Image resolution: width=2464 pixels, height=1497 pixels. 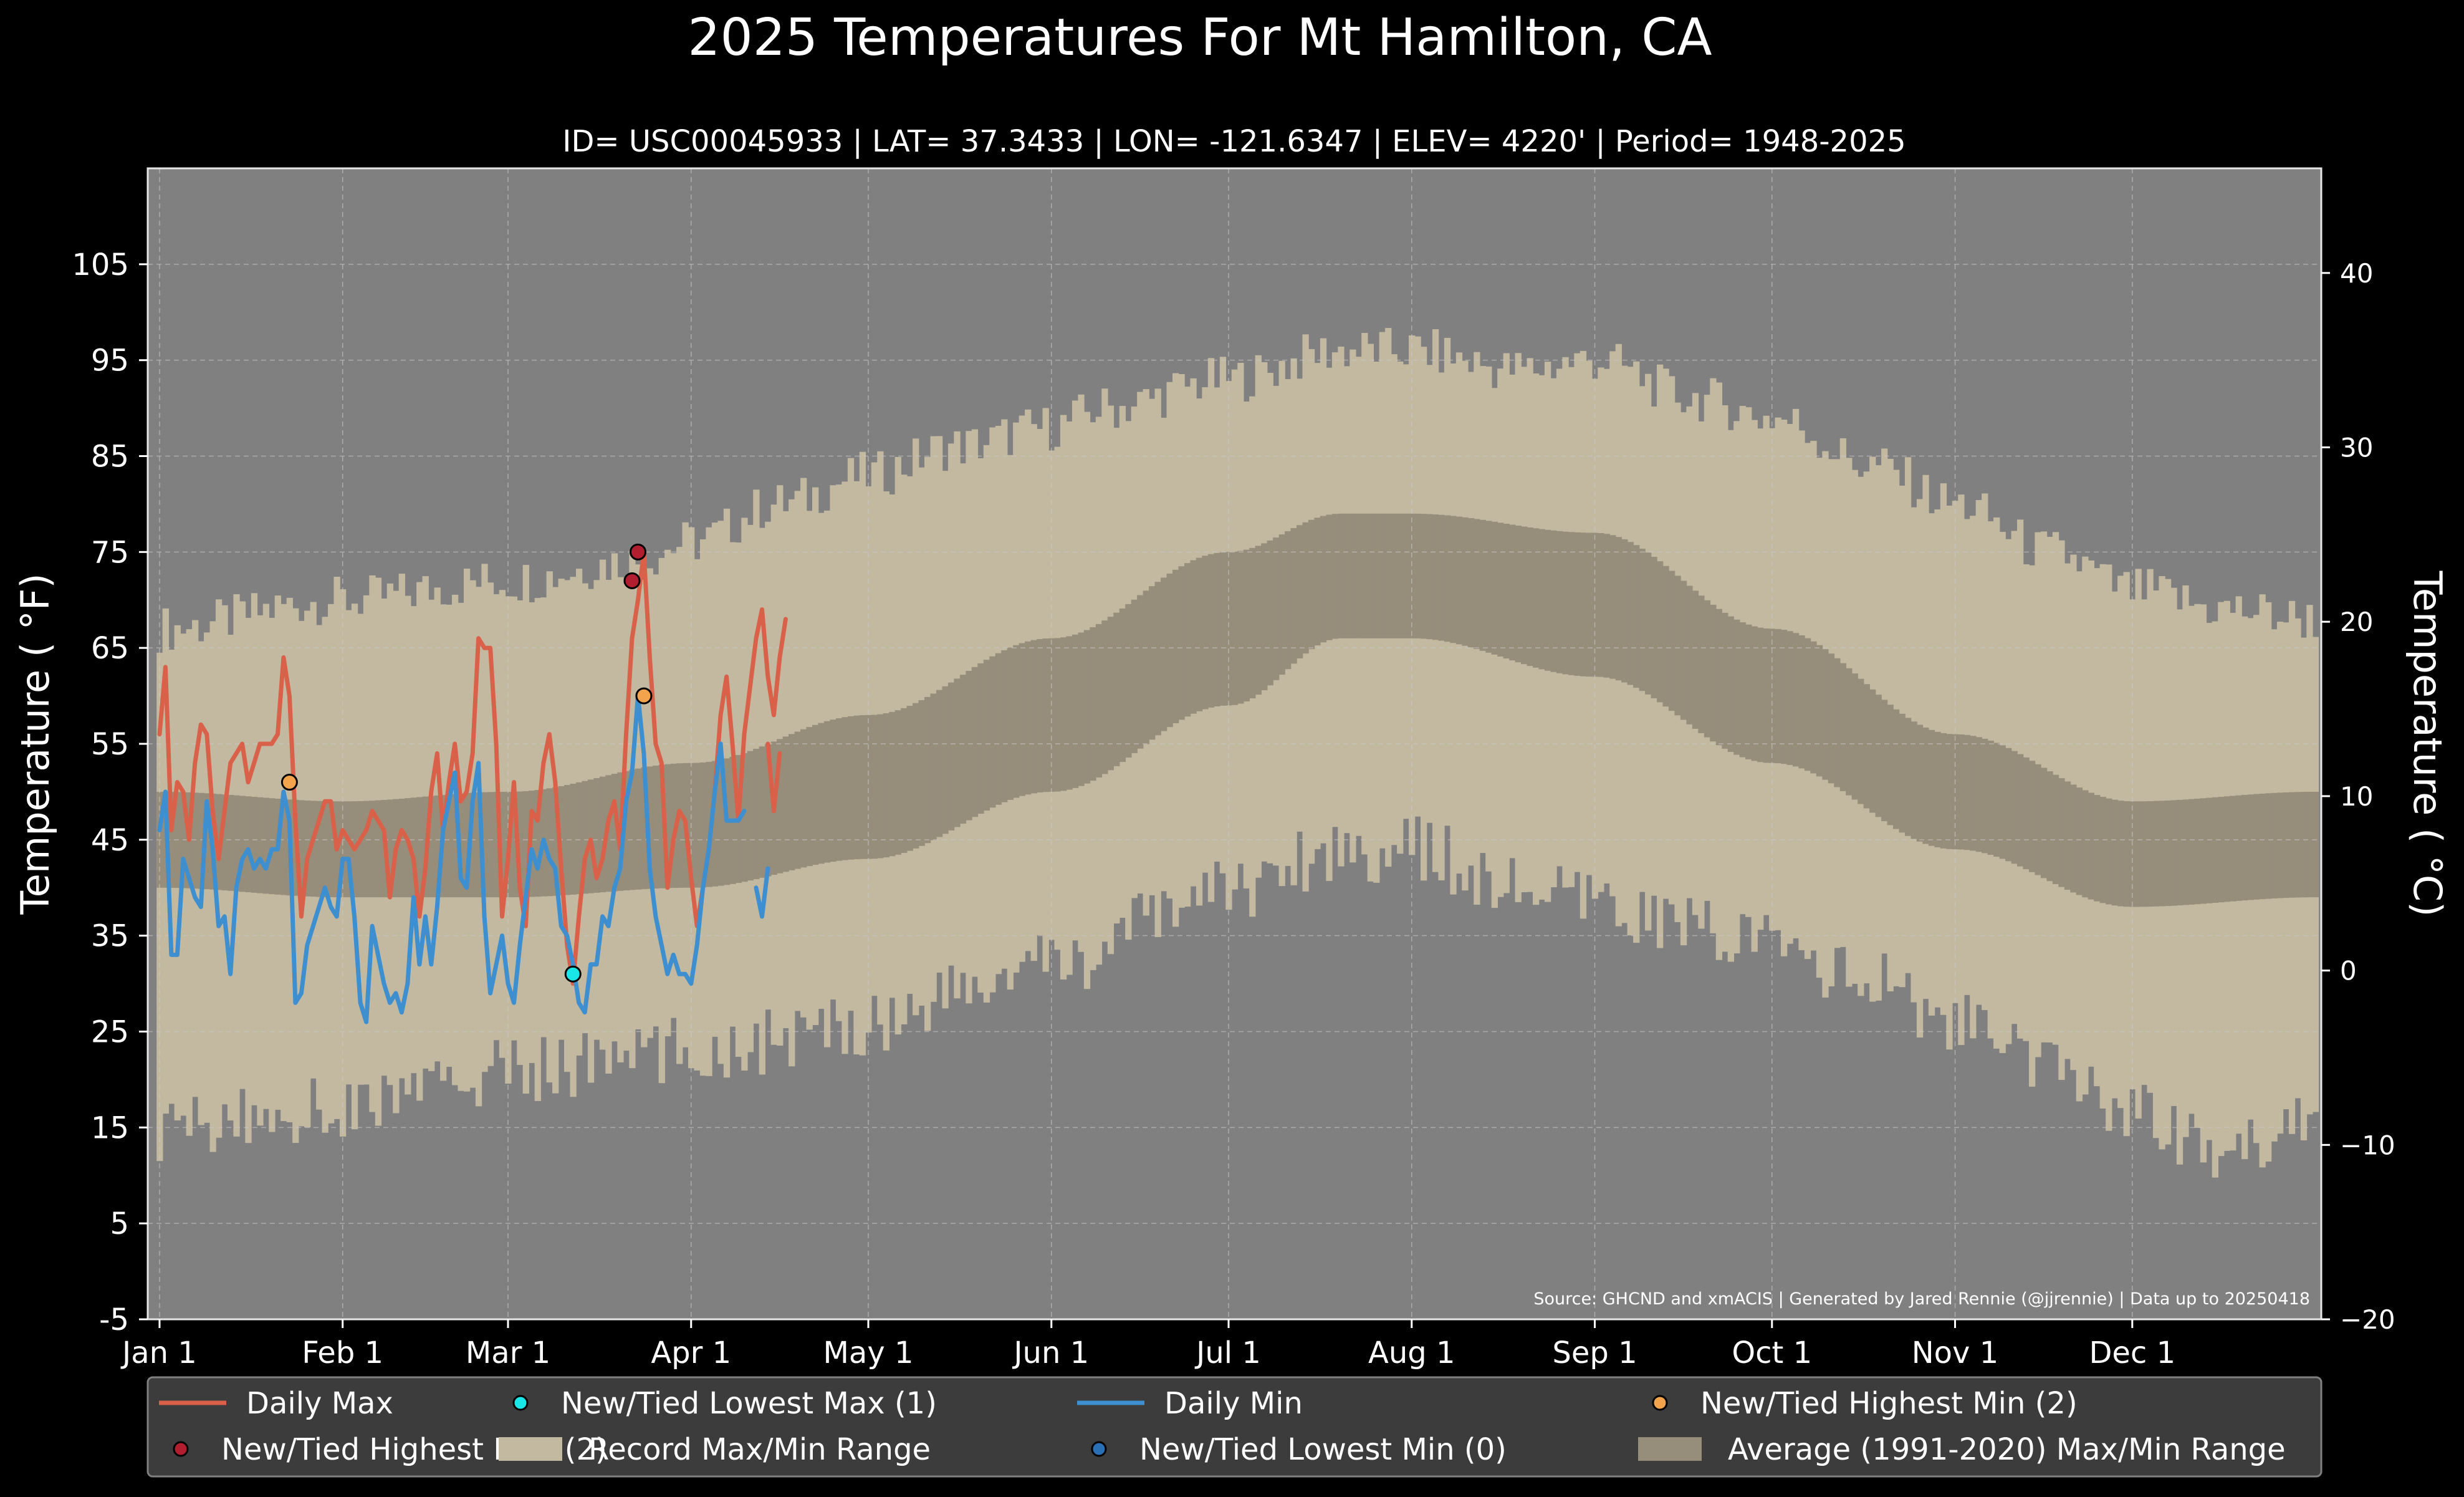 What do you see at coordinates (2367, 1319) in the screenshot?
I see `y-right-tick-label: −20` at bounding box center [2367, 1319].